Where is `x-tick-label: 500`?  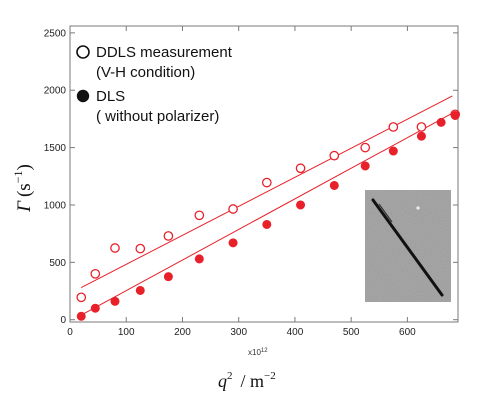
x-tick-label: 500 is located at coordinates (351, 332).